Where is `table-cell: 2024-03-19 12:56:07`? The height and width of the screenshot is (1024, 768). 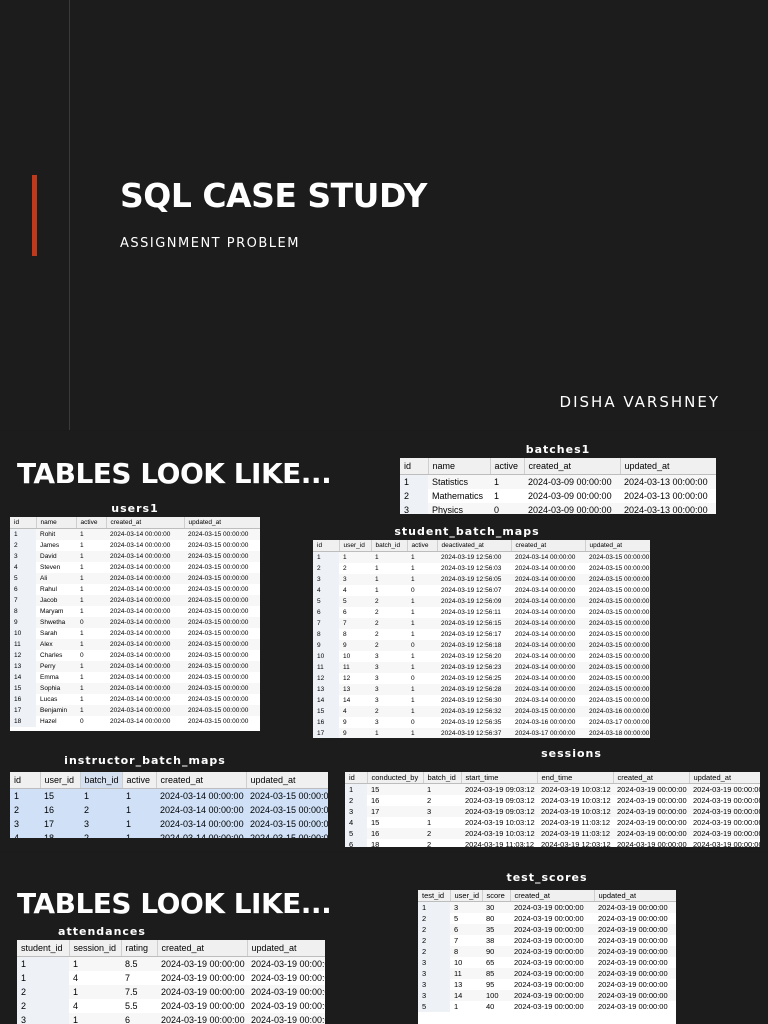 table-cell: 2024-03-19 12:56:07 is located at coordinates (474, 590).